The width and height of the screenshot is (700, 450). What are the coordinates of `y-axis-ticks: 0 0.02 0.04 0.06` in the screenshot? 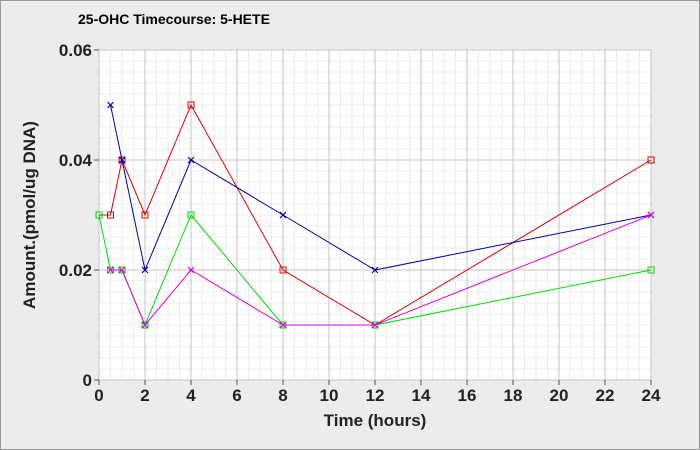 It's located at (79, 215).